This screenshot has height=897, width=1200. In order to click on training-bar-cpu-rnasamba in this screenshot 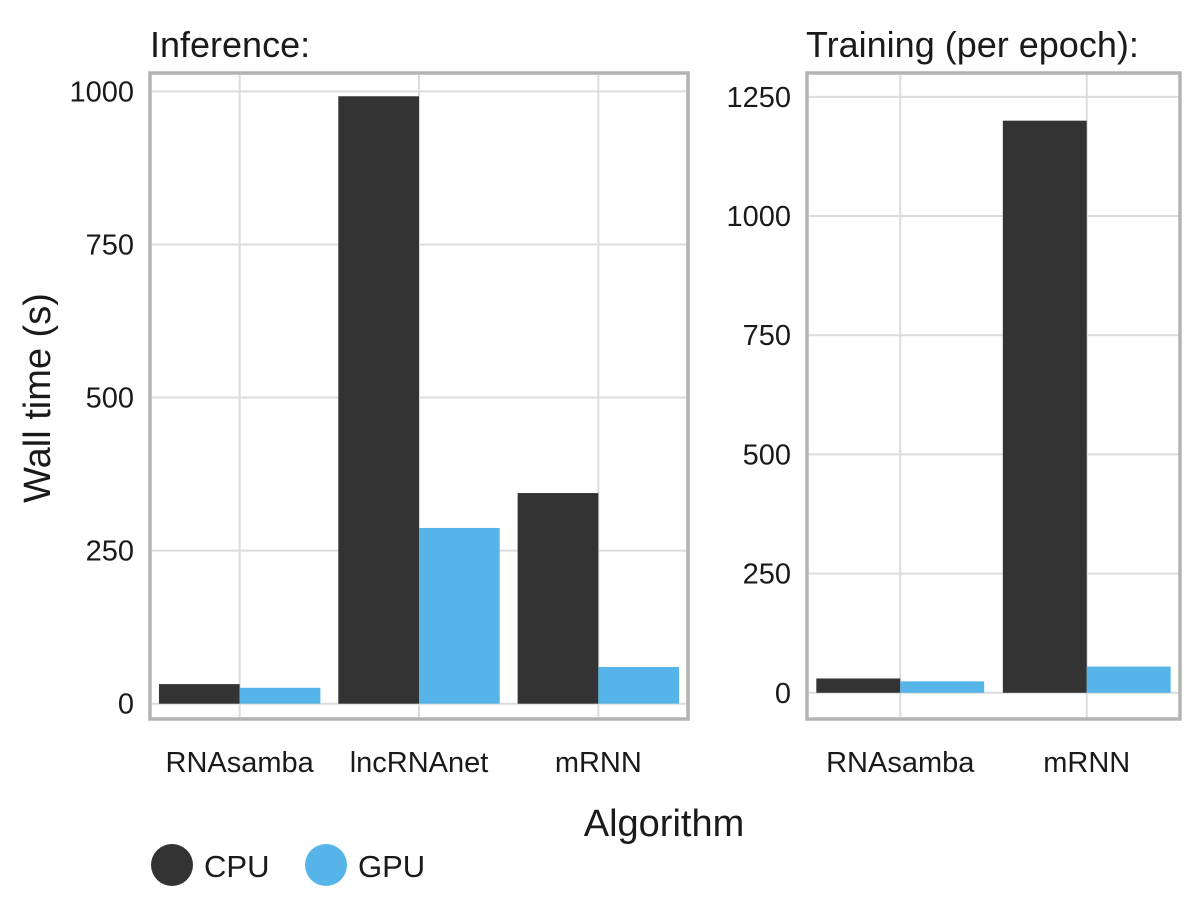, I will do `click(858, 685)`.